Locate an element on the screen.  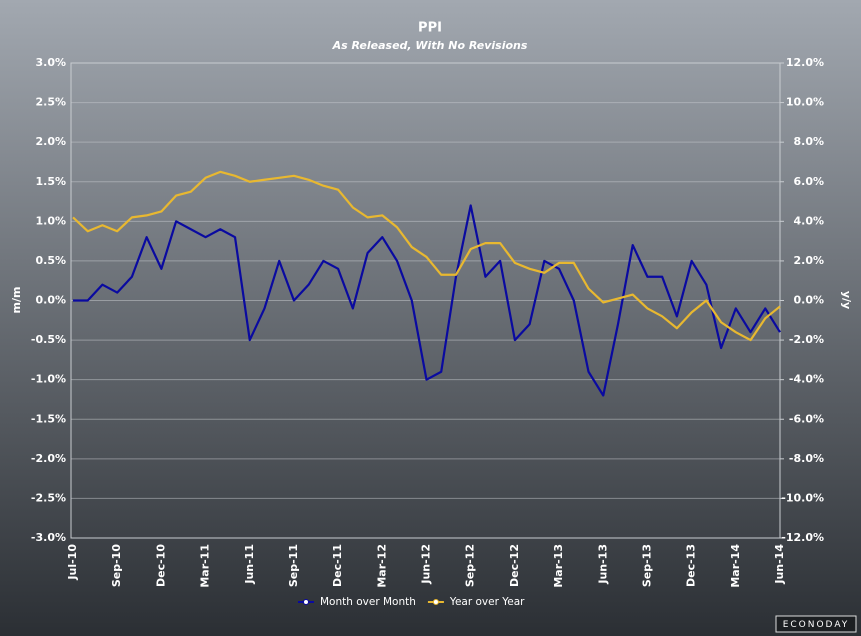
x-tick-label: Jun-11 is located at coordinates (249, 564).